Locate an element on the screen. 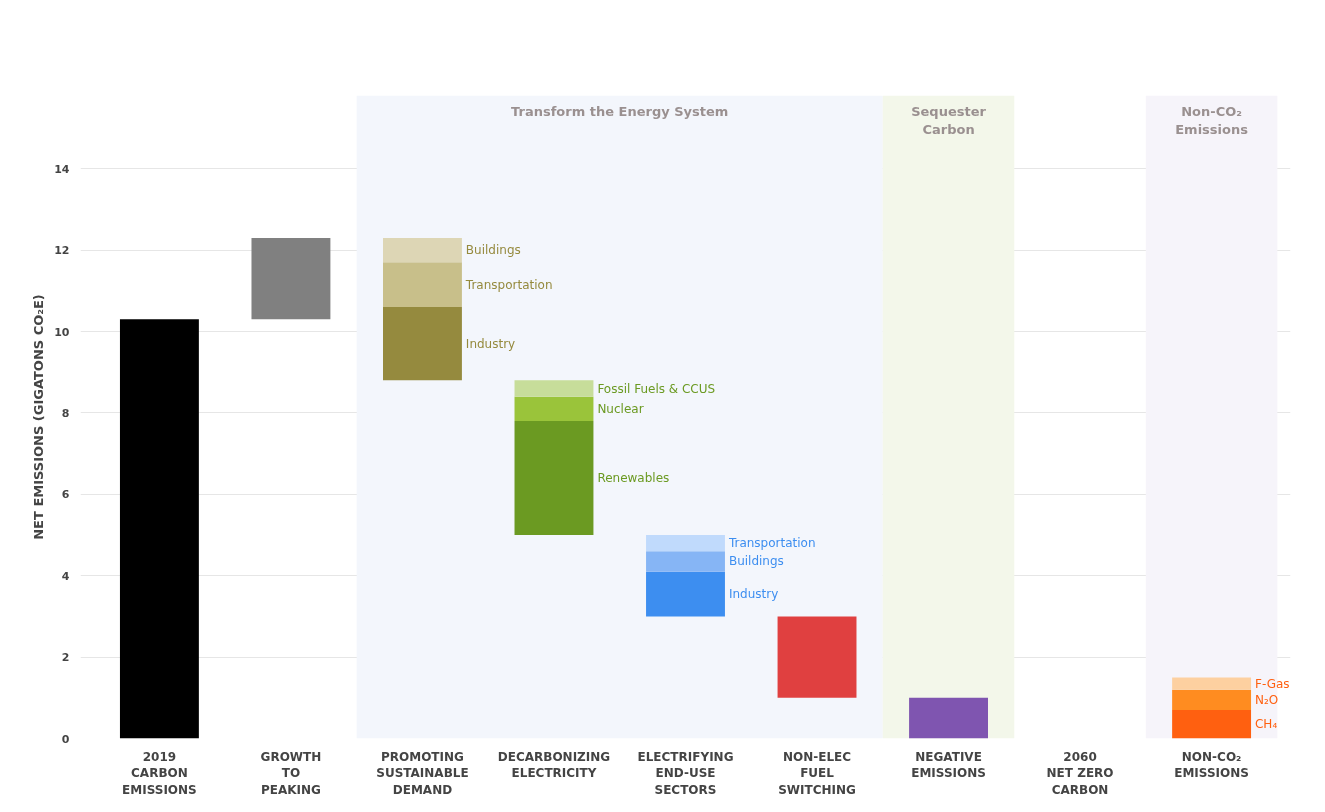  band-label: Transform the Energy System is located at coordinates (620, 111).